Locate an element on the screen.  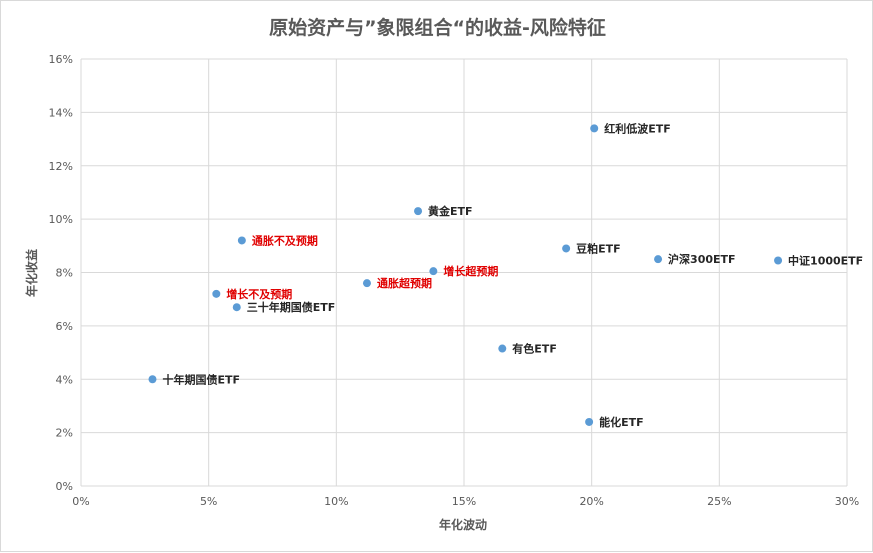
data-point-label: 黄金ETF is located at coordinates (450, 211).